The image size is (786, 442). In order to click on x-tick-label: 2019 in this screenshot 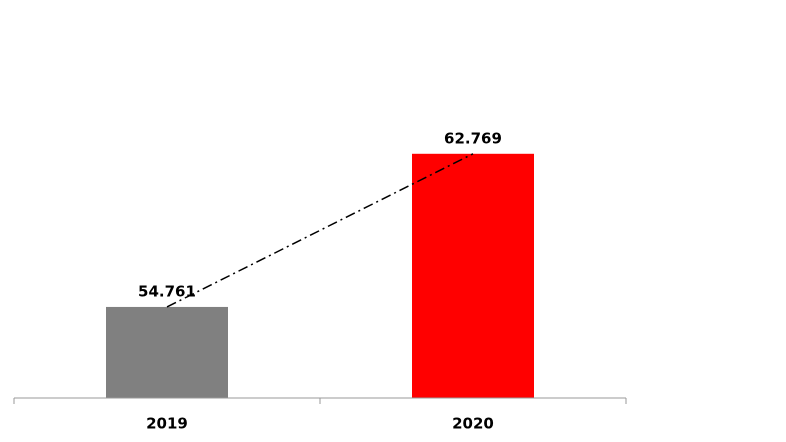, I will do `click(167, 424)`.